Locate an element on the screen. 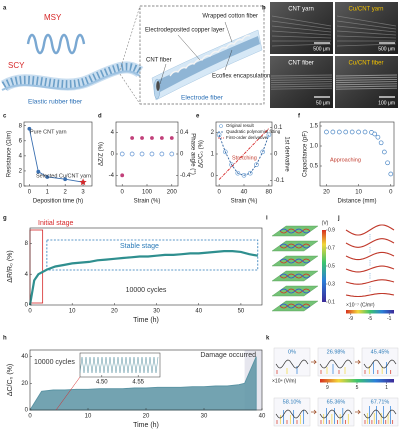 Image resolution: width=400 pixels, height=433 pixels. panel-letter: c is located at coordinates (5, 117).